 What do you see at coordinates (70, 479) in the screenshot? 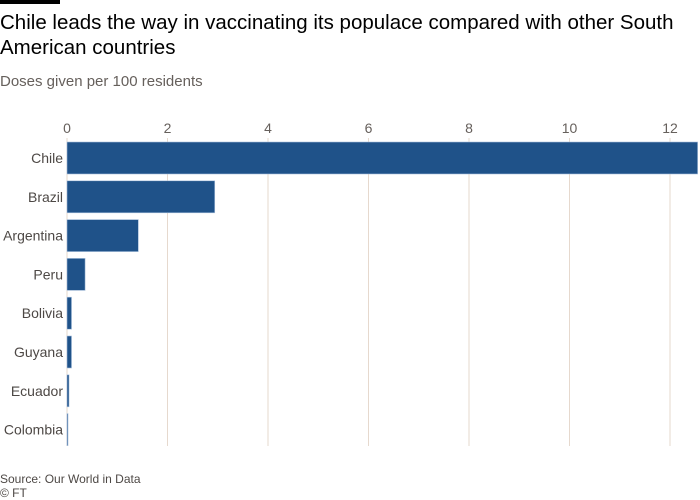
I see `source-note: Source: Our World in Data` at bounding box center [70, 479].